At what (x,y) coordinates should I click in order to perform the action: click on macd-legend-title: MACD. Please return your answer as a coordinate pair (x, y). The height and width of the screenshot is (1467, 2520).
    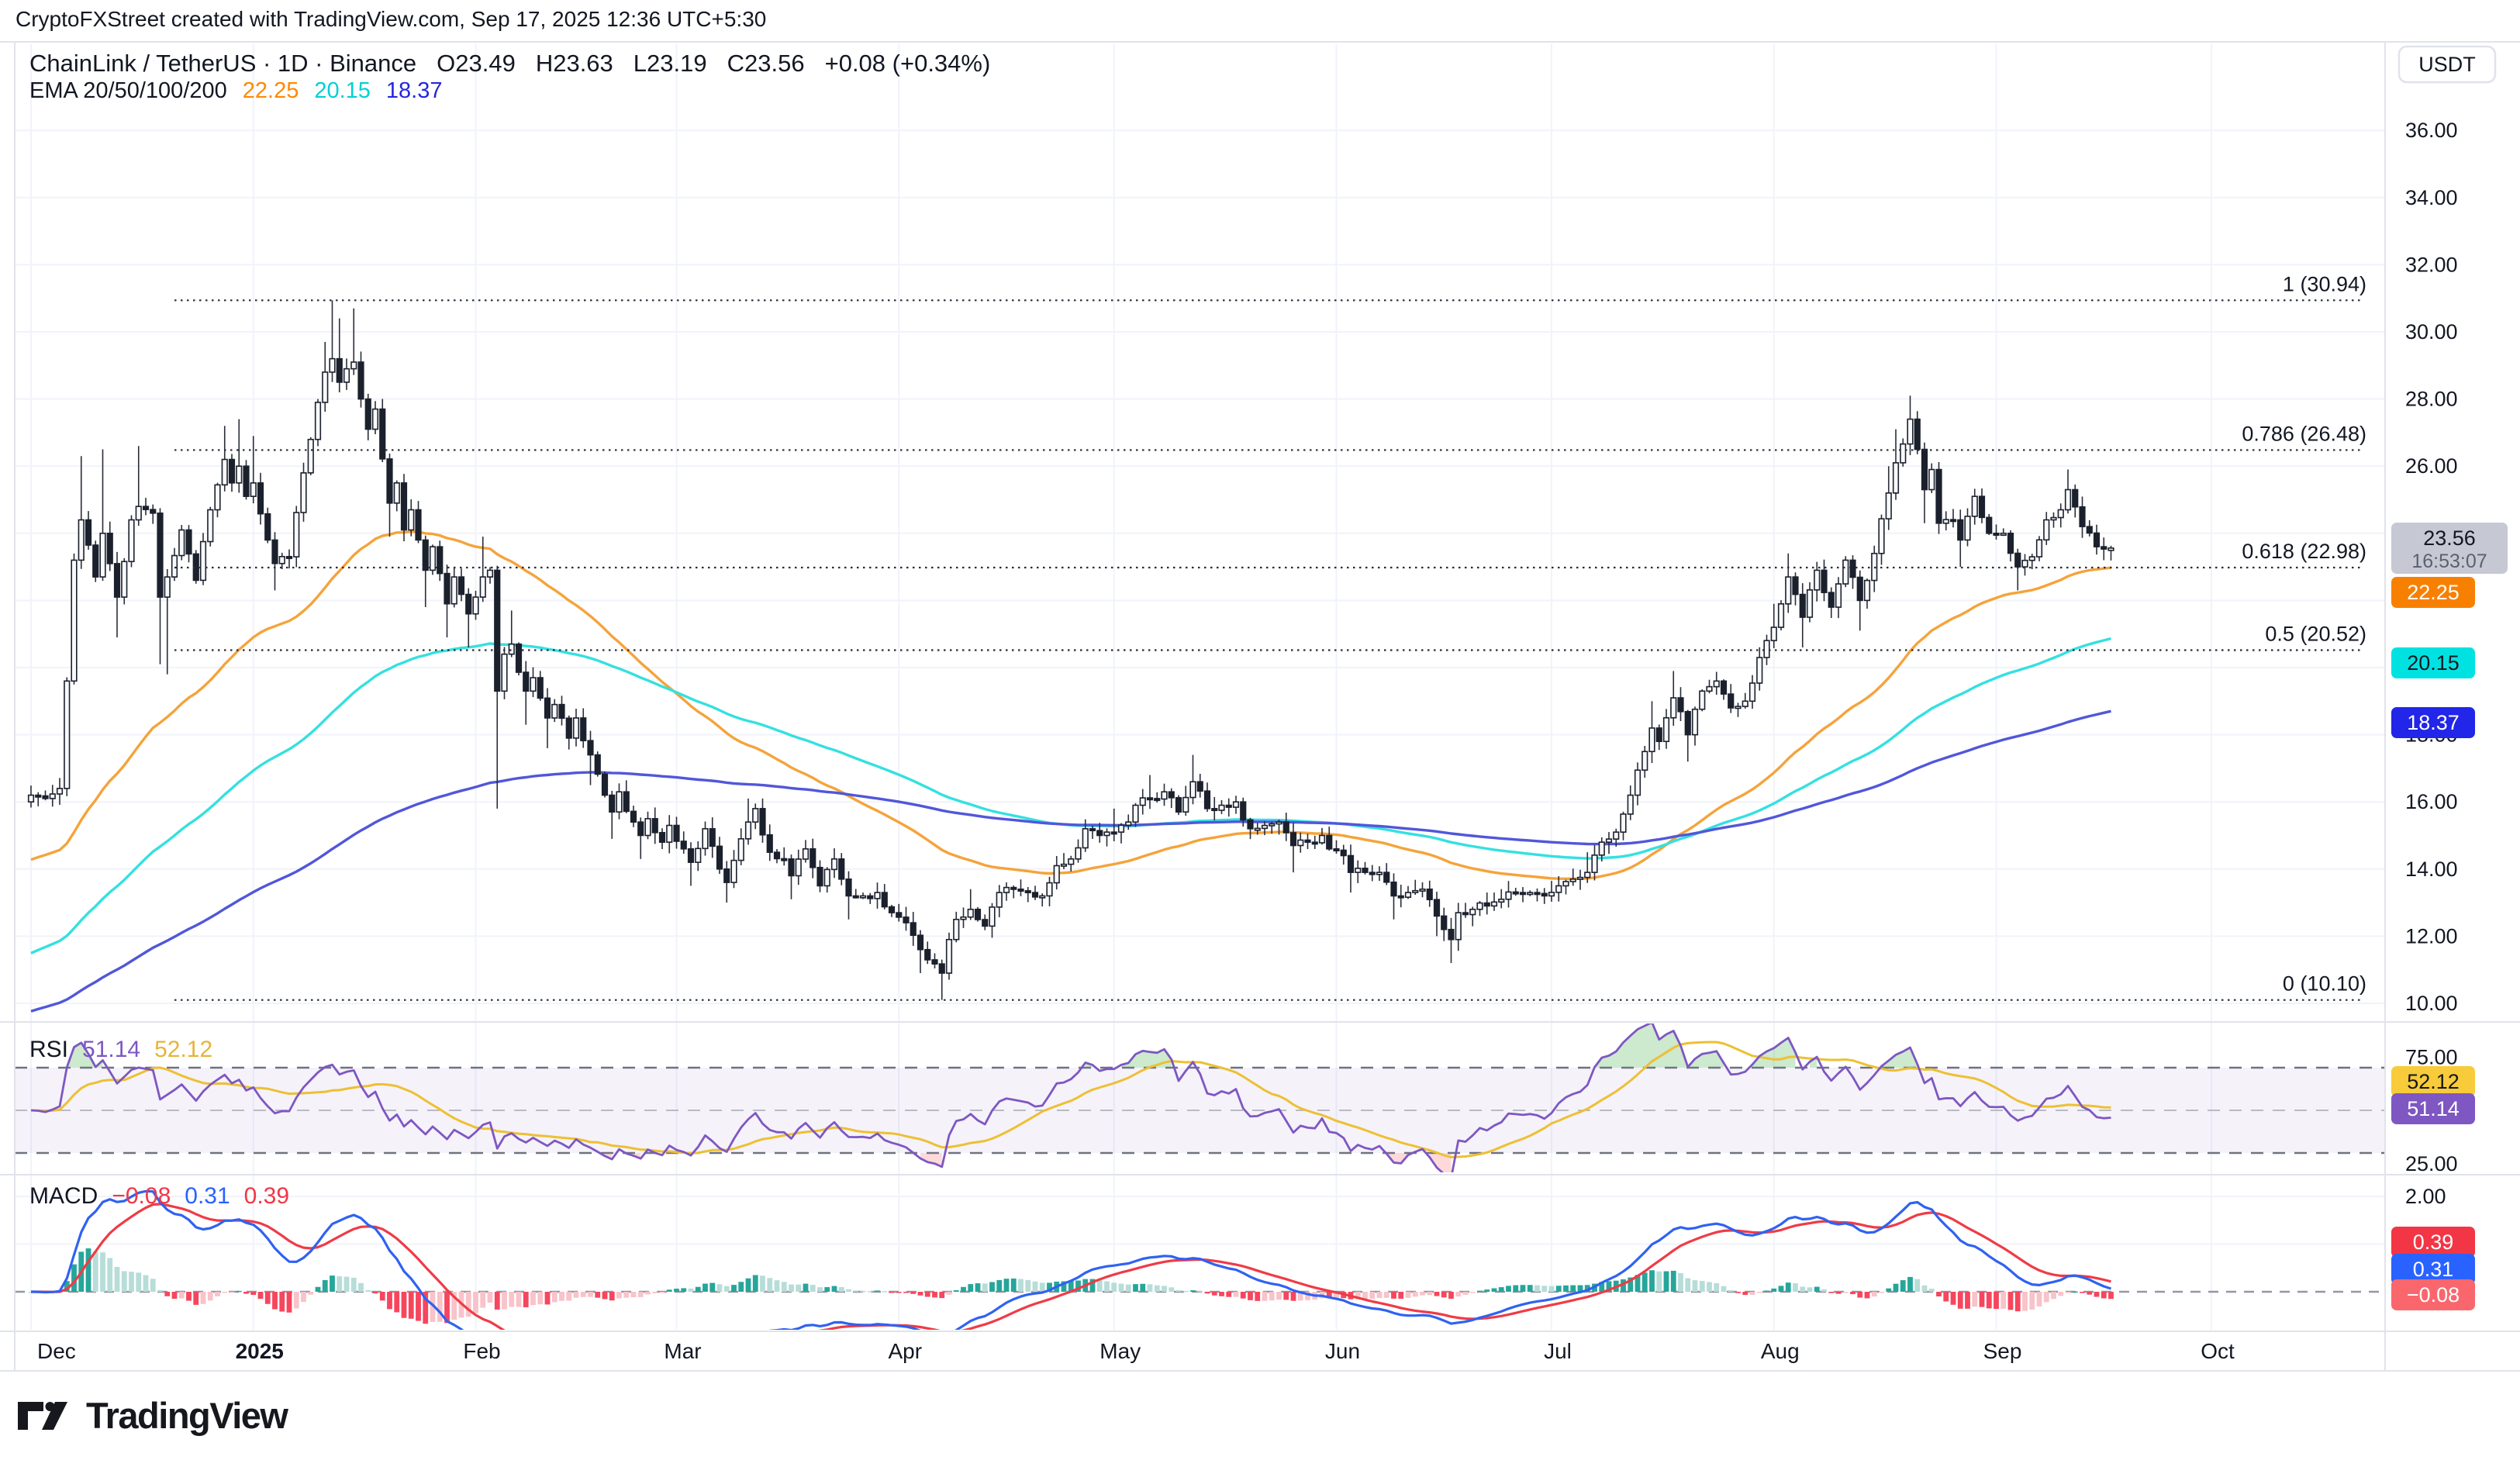
    Looking at the image, I should click on (64, 1196).